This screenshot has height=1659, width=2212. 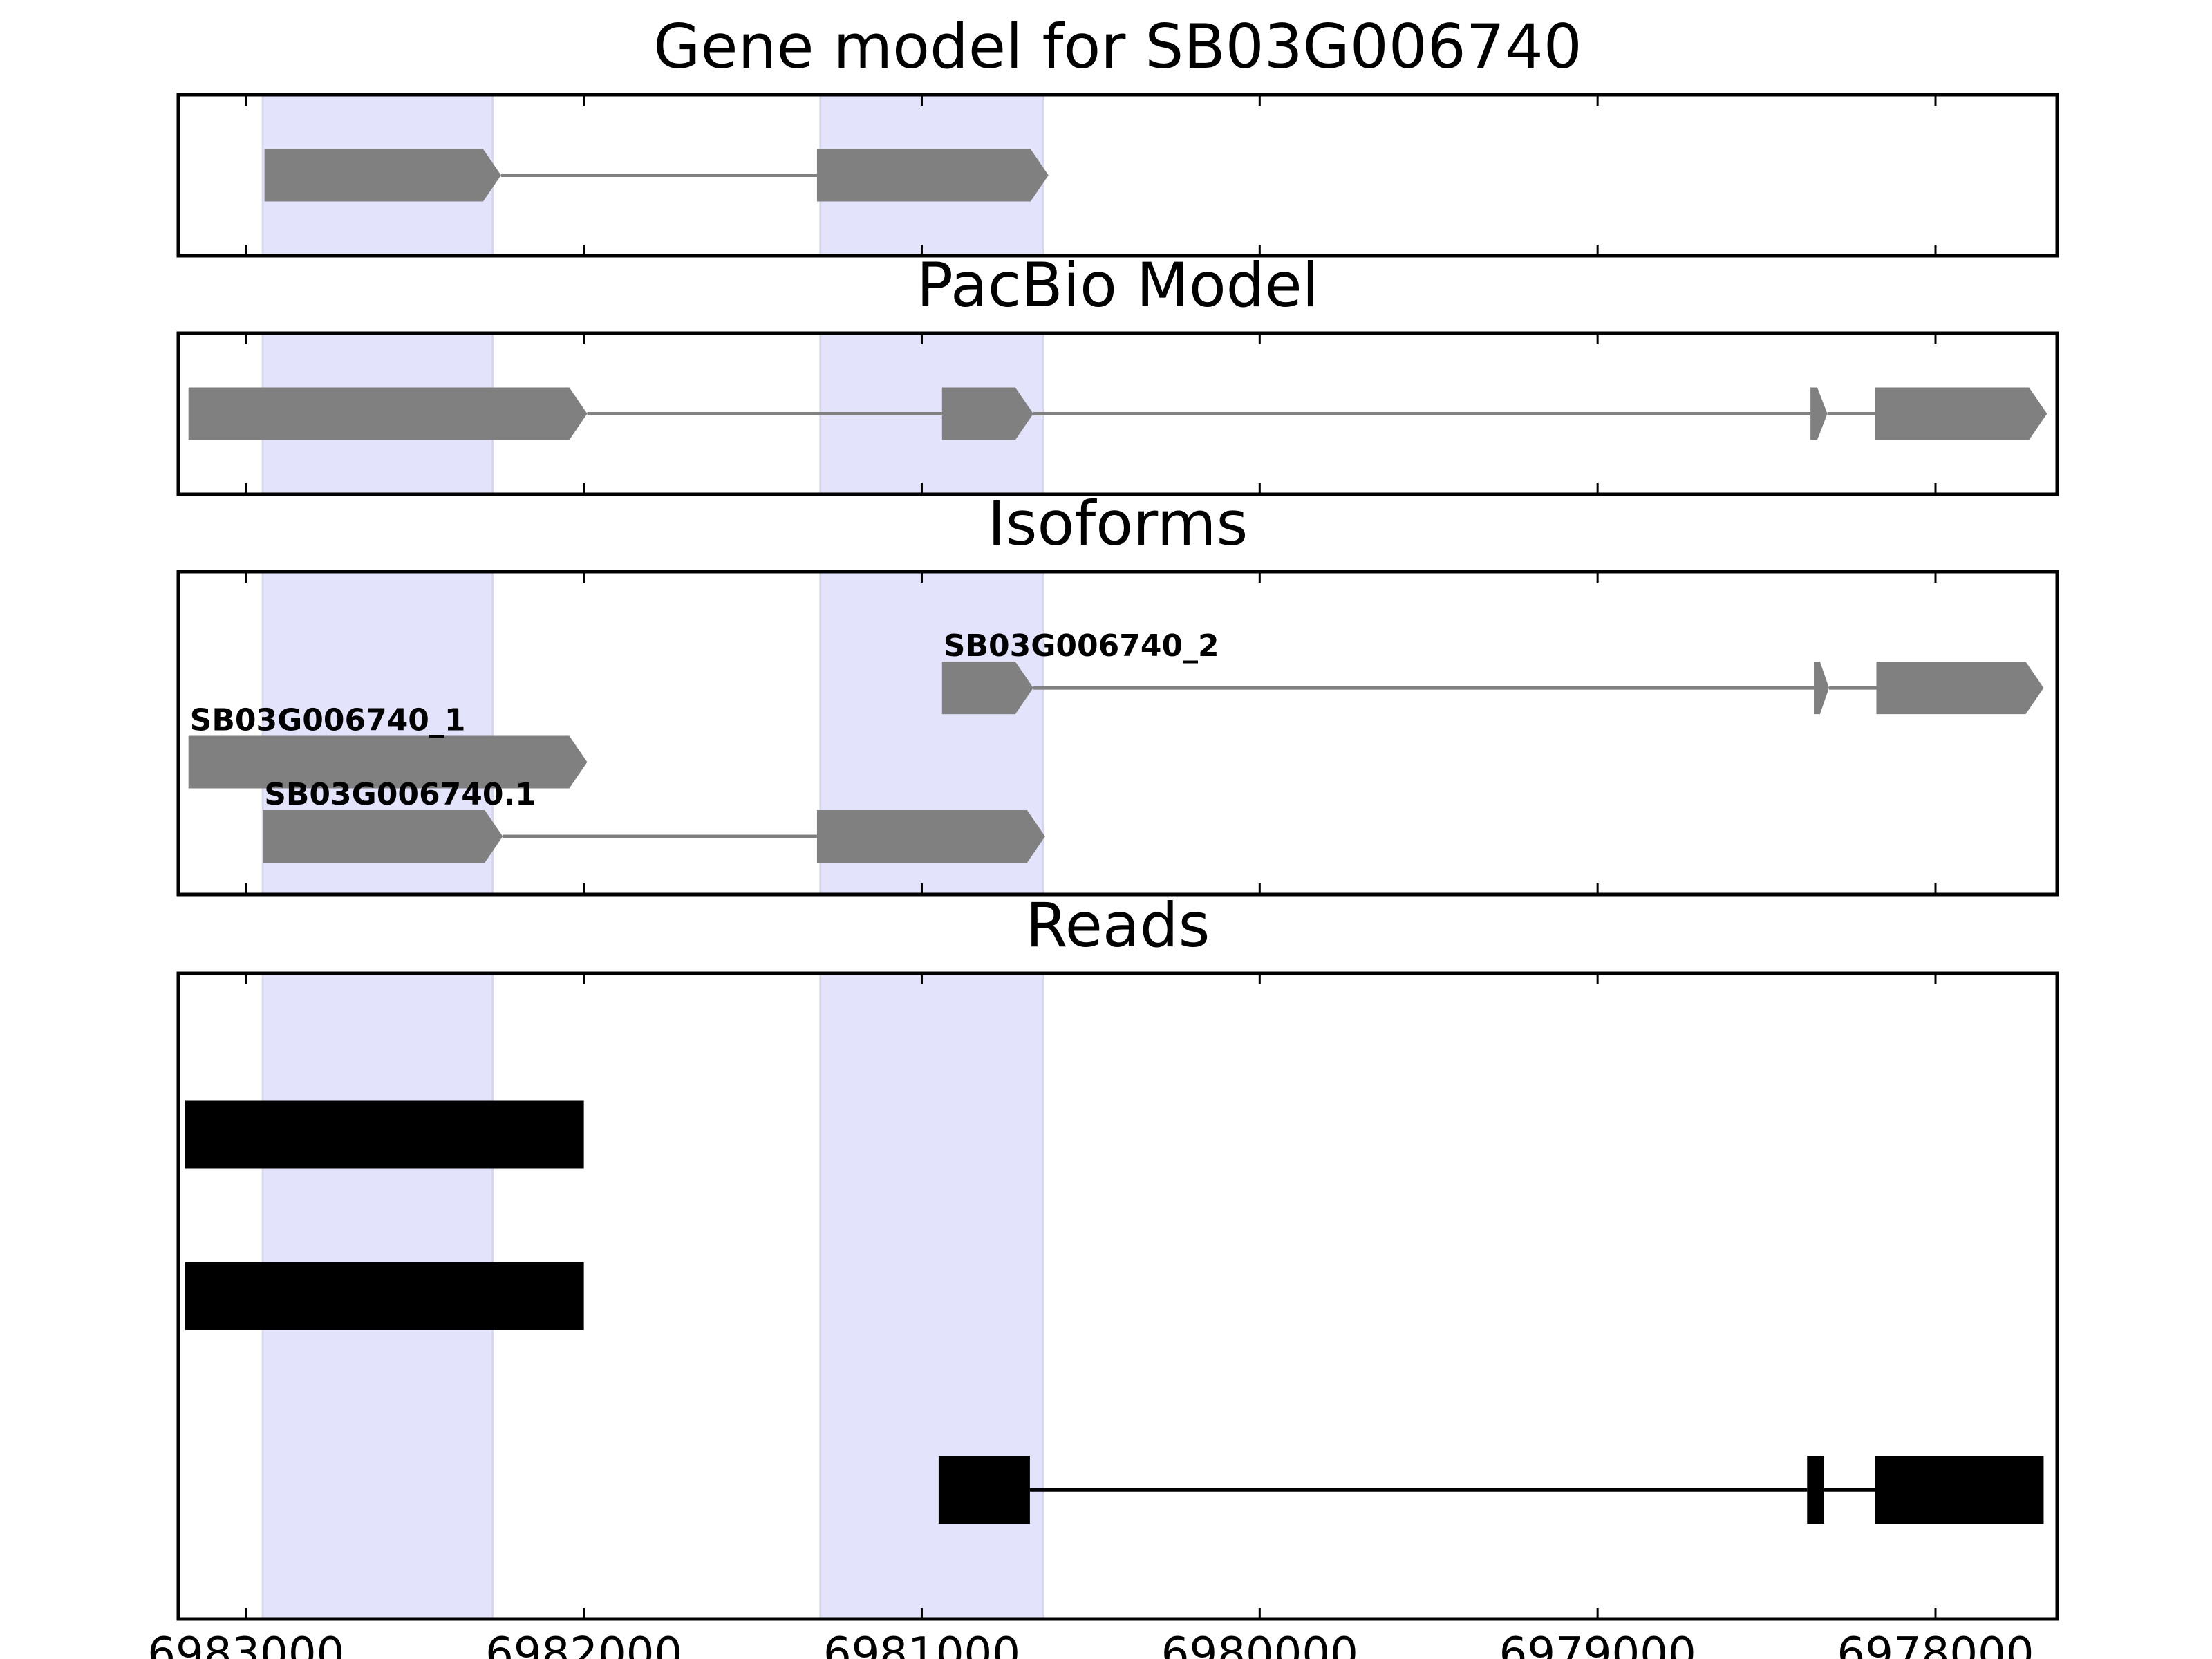 What do you see at coordinates (654, 820) in the screenshot?
I see `transcript: SB03G006740.1` at bounding box center [654, 820].